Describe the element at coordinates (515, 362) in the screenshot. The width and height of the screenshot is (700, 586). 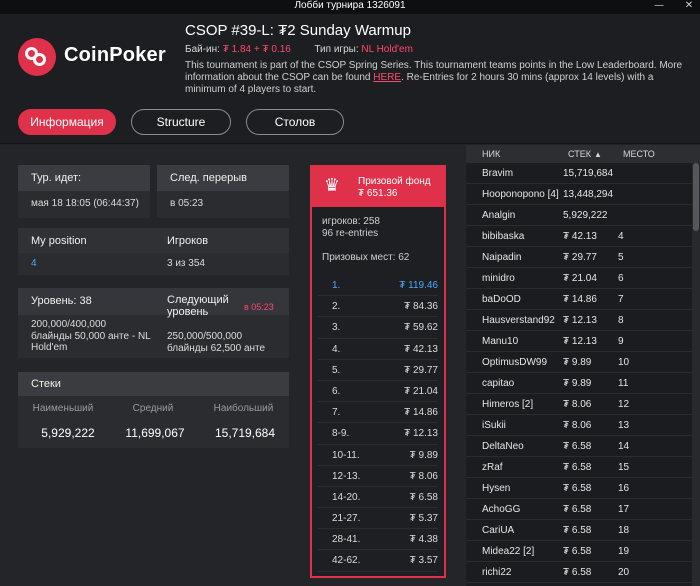
I see `player-name: OptimusDW99` at that location.